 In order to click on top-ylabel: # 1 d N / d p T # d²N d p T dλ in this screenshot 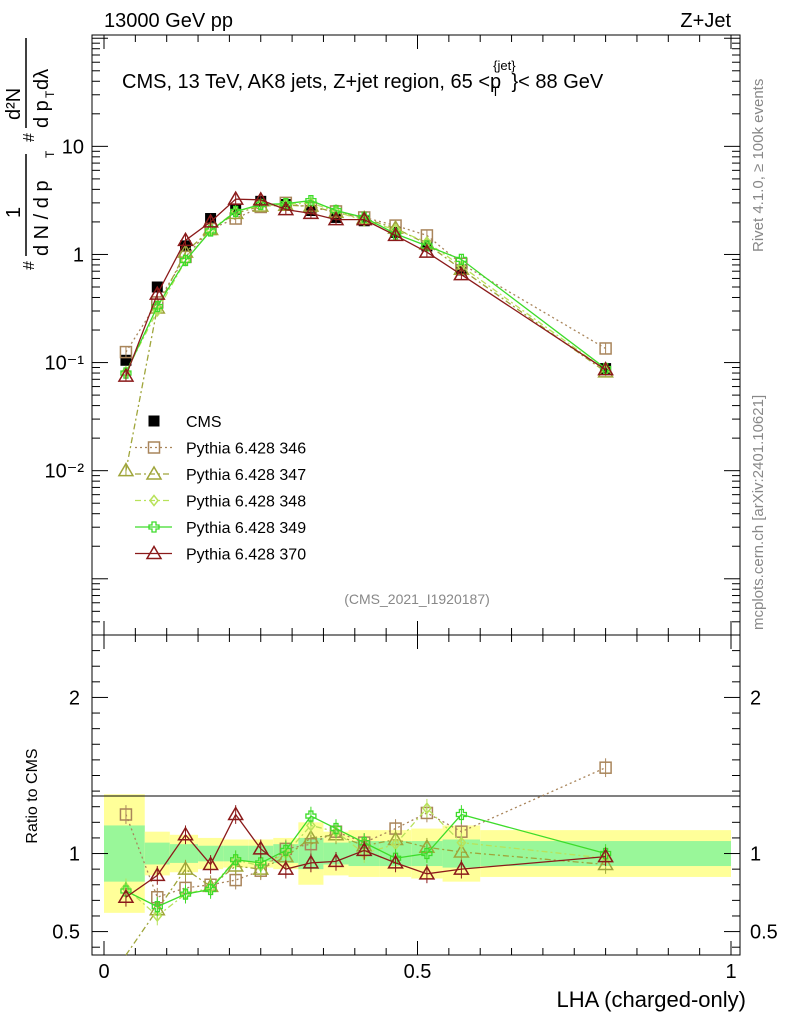, I will do `click(30, 154)`.